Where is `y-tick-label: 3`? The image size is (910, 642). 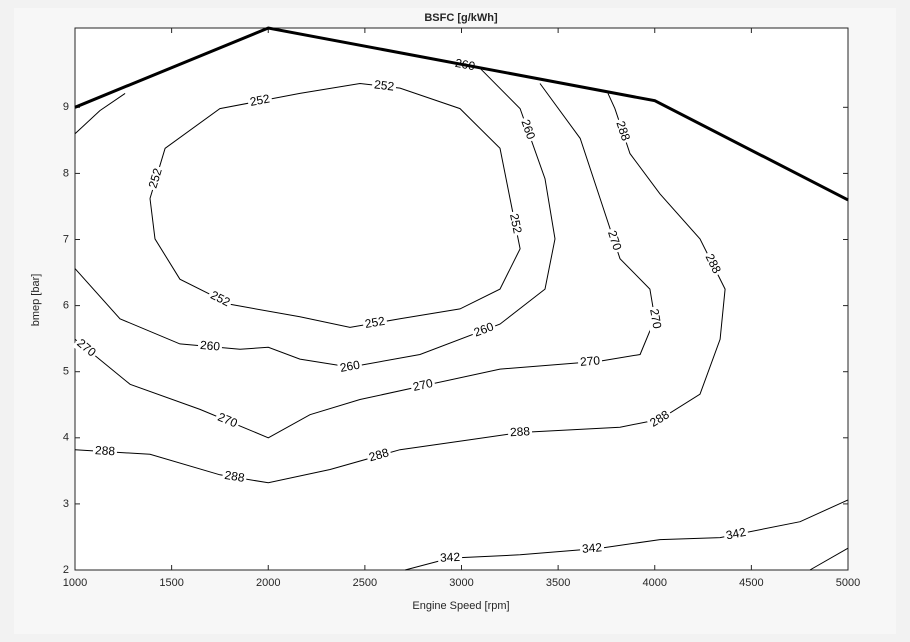
y-tick-label: 3 is located at coordinates (66, 504).